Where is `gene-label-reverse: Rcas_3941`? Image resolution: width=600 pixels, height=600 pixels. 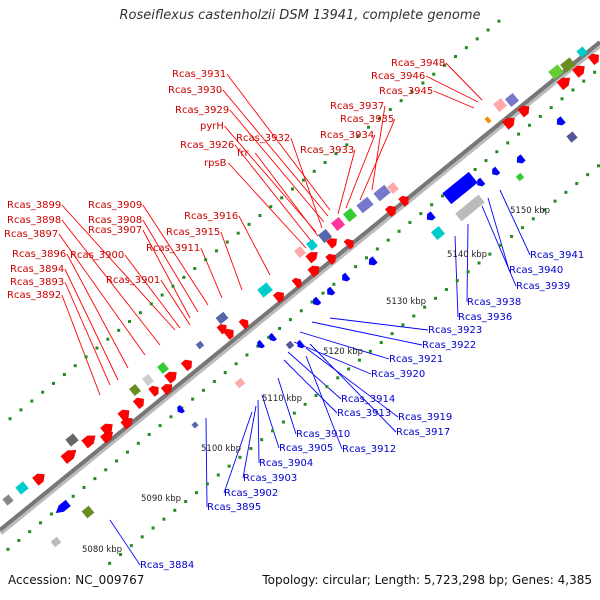 gene-label-reverse: Rcas_3941 is located at coordinates (557, 255).